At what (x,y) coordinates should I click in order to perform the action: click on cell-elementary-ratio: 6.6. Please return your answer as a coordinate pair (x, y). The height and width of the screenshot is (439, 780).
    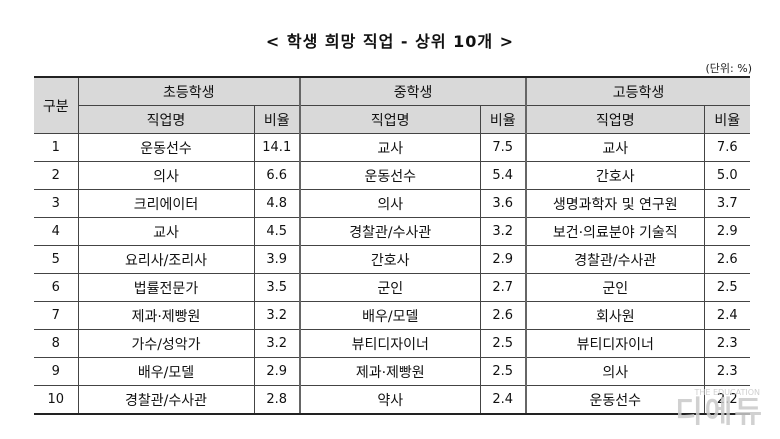
    Looking at the image, I should click on (277, 175).